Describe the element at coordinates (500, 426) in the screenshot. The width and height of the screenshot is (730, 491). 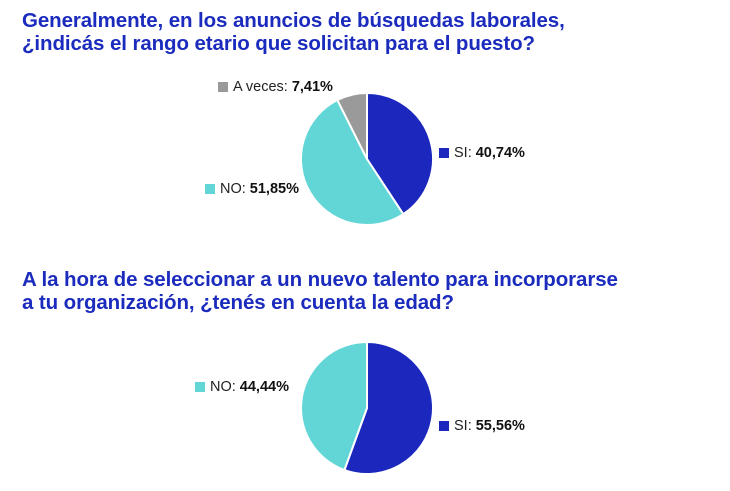
I see `legend-value: 55,56%` at that location.